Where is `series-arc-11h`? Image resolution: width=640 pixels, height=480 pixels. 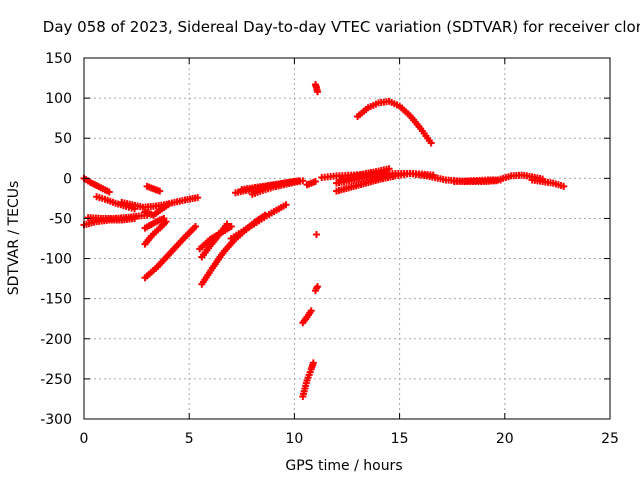 series-arc-11h is located at coordinates (316, 289).